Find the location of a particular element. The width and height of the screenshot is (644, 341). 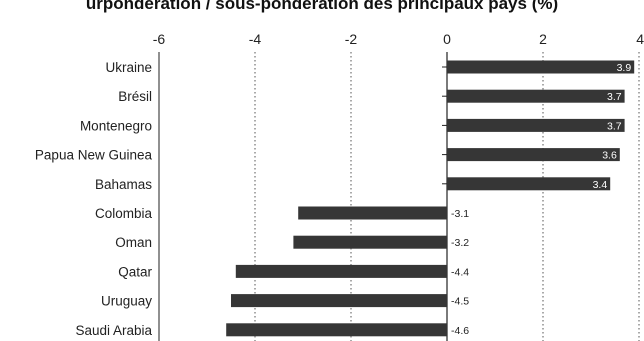

category-label: Brésil is located at coordinates (135, 96).